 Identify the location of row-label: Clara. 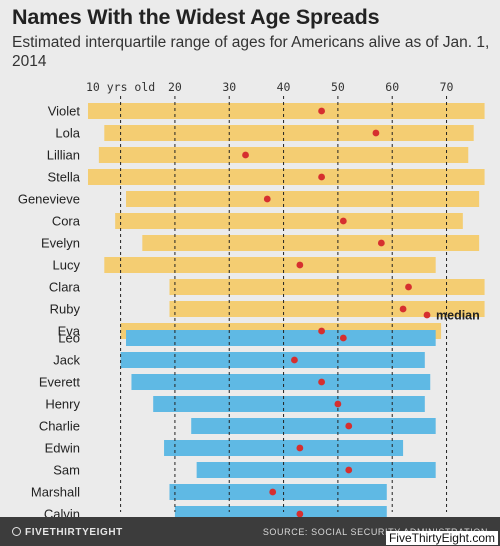
(65, 287).